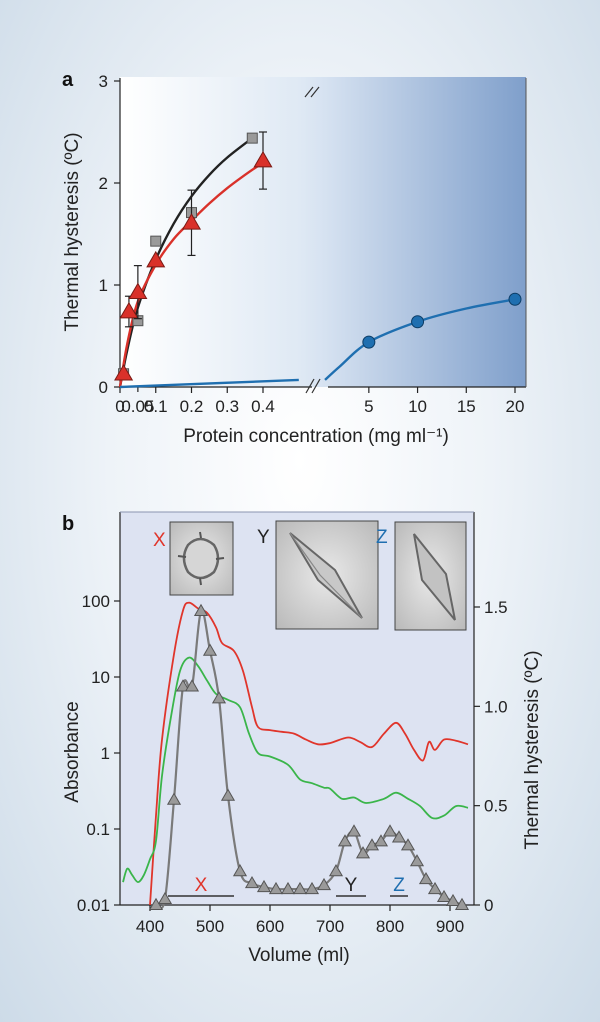 The width and height of the screenshot is (600, 1022). Describe the element at coordinates (96, 601) in the screenshot. I see `panel-b-y-tick-label-left: 100` at that location.